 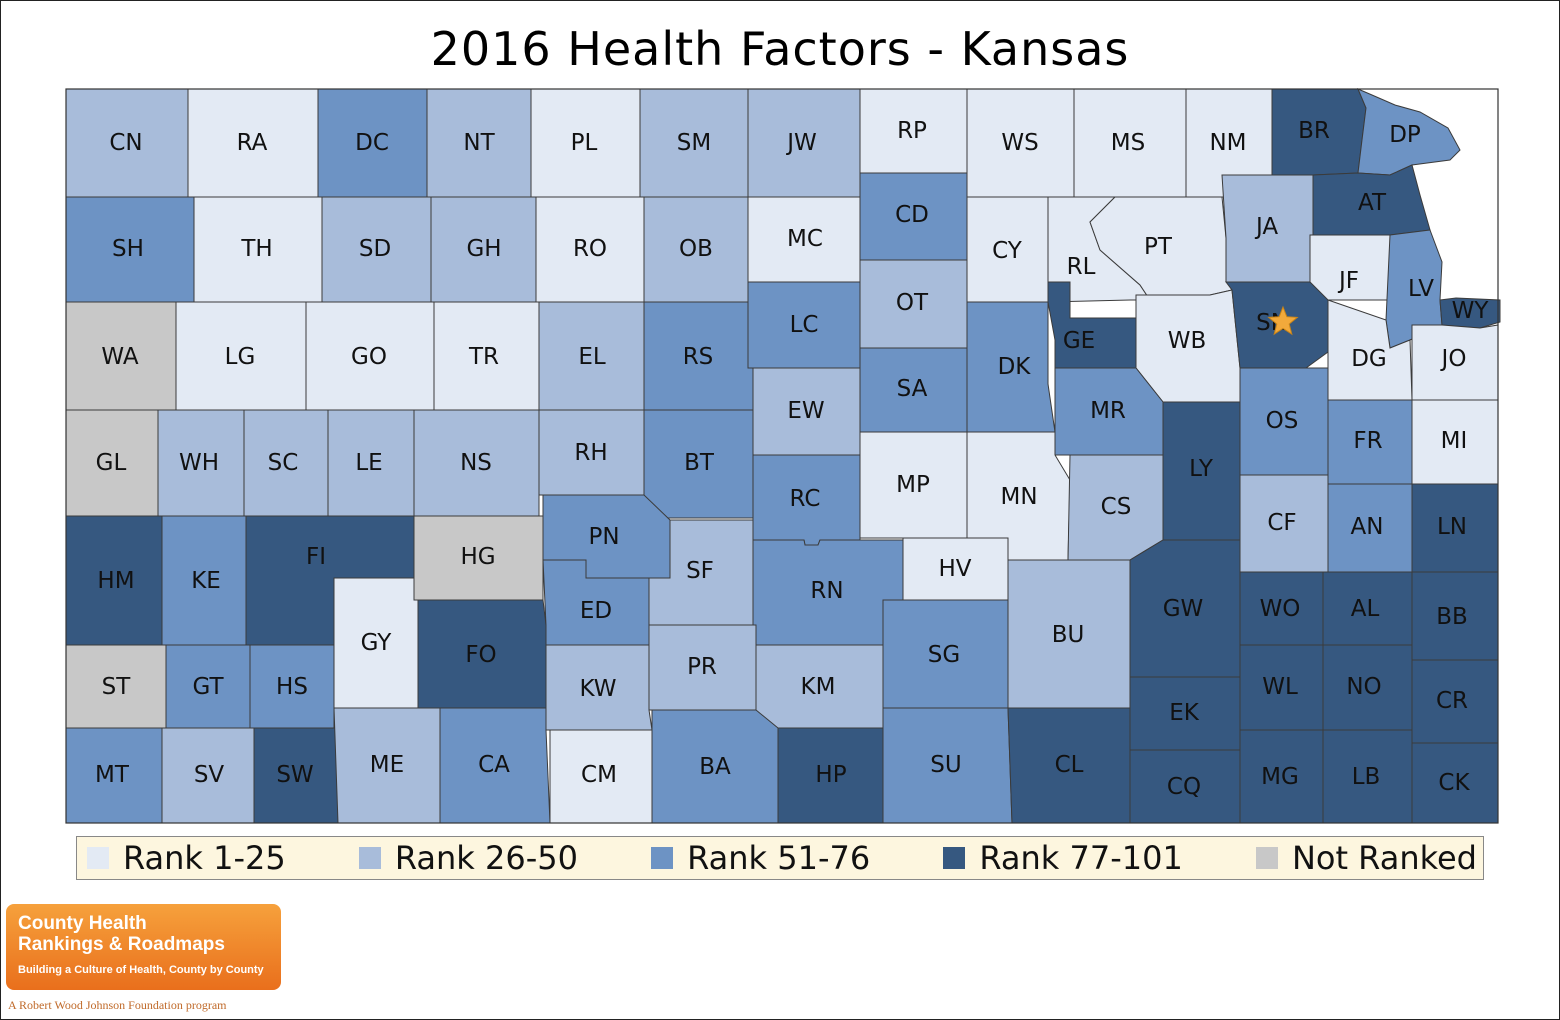 I want to click on county-label-wb: WB, so click(x=1187, y=341).